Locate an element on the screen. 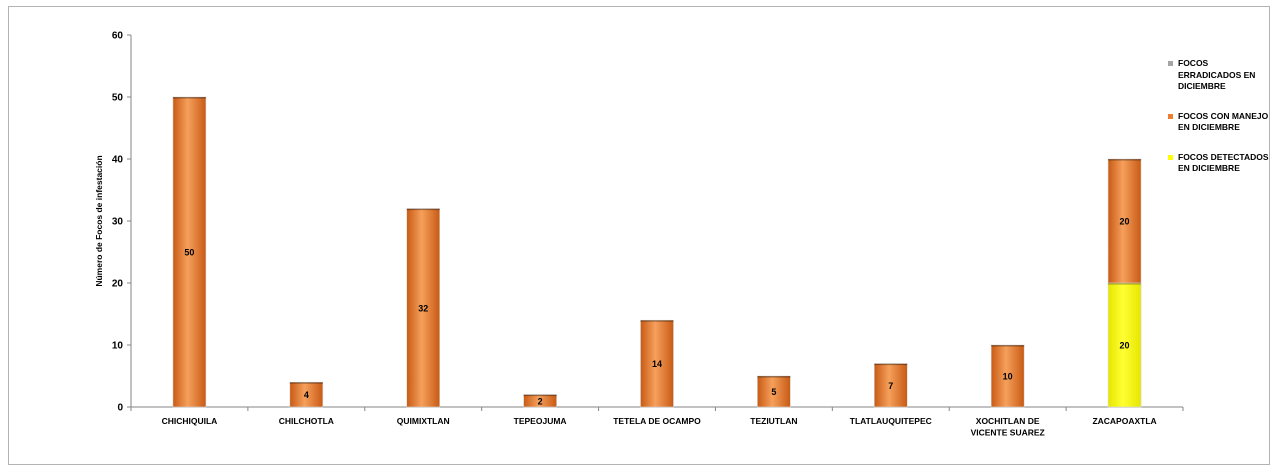 The height and width of the screenshot is (469, 1273). x-tick-label-line: CHICHIQUILA is located at coordinates (190, 421).